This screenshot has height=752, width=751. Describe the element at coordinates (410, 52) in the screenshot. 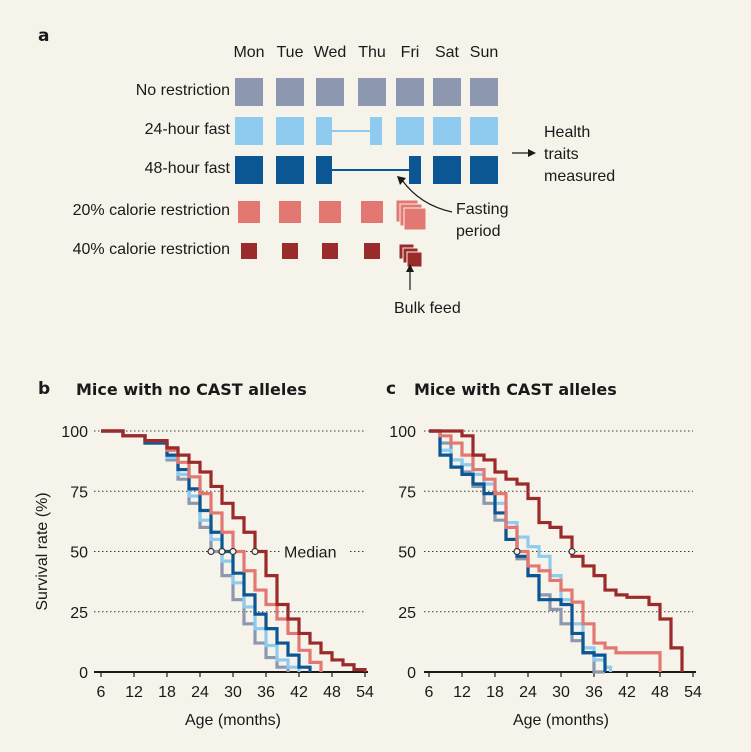

I see `day-fri: Fri` at that location.